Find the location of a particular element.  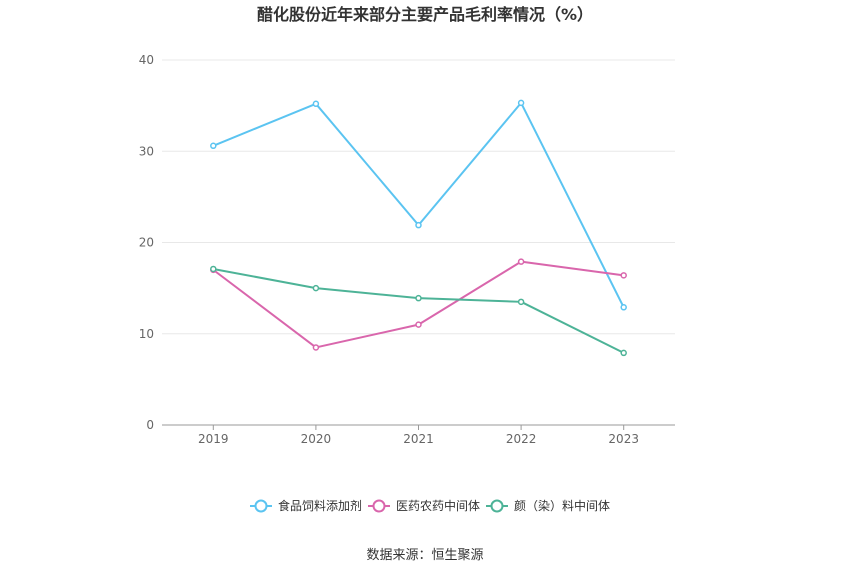

legend-item-0: 食品饲料添加剂 is located at coordinates (306, 505).